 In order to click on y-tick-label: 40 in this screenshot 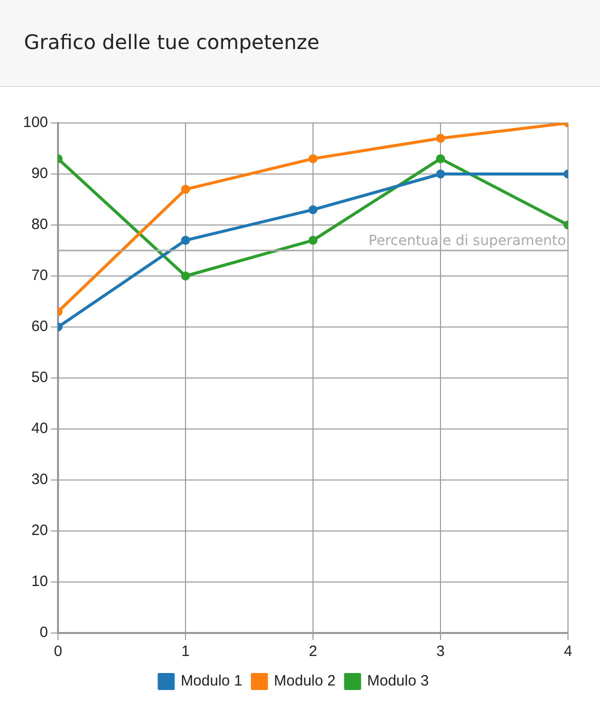, I will do `click(39, 429)`.